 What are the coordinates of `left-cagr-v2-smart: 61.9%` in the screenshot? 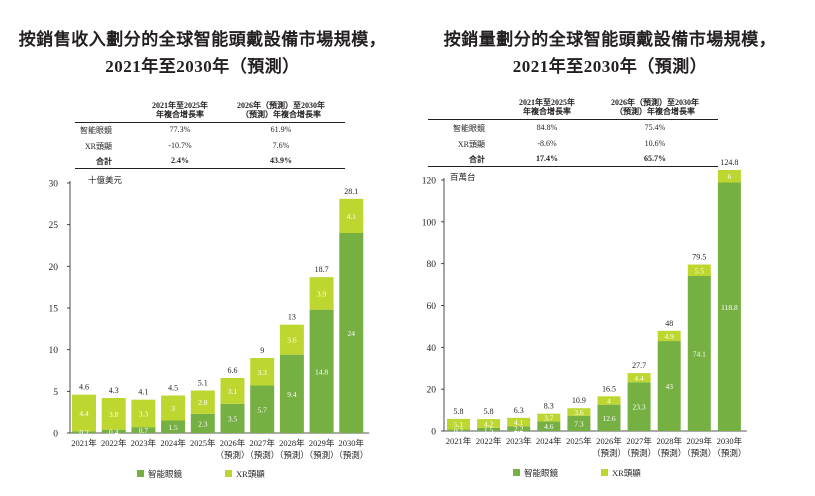 It's located at (281, 129).